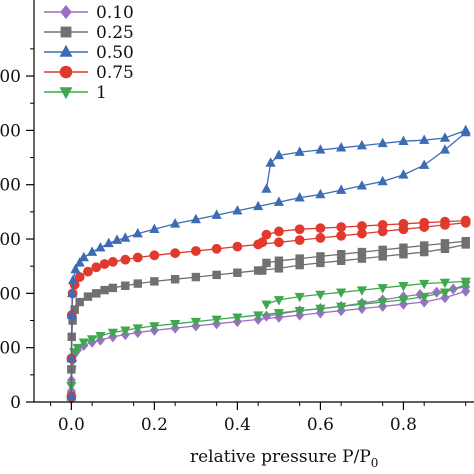 The width and height of the screenshot is (474, 474). Describe the element at coordinates (375, 463) in the screenshot. I see `x-axis-title-subscript: 0` at that location.